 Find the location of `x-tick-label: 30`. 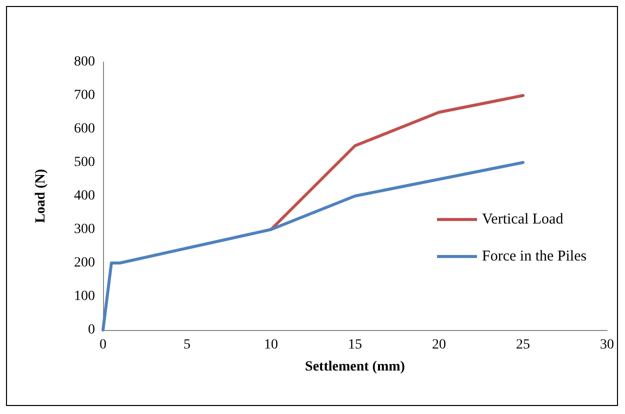

x-tick-label: 30 is located at coordinates (607, 345).